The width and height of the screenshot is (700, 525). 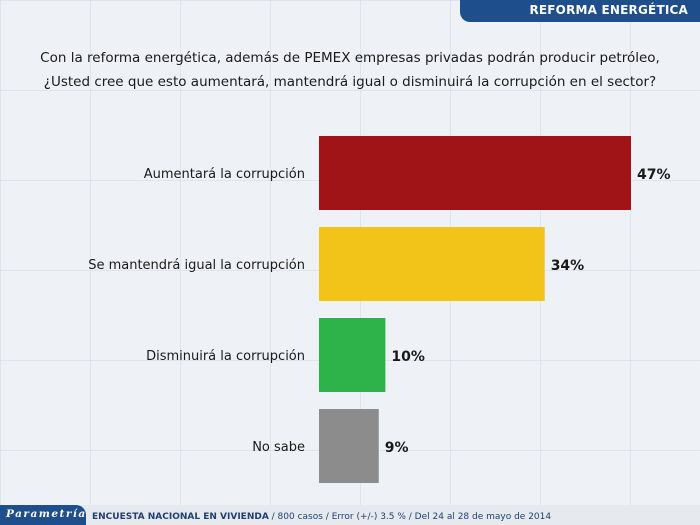 What do you see at coordinates (224, 174) in the screenshot?
I see `category-label-1: Aumentará la corrupción` at bounding box center [224, 174].